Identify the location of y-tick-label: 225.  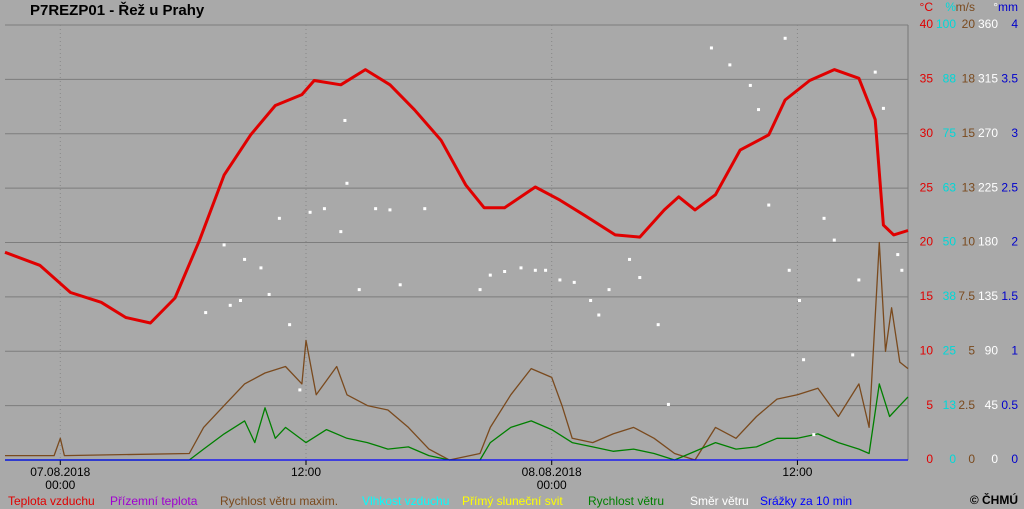
(988, 187).